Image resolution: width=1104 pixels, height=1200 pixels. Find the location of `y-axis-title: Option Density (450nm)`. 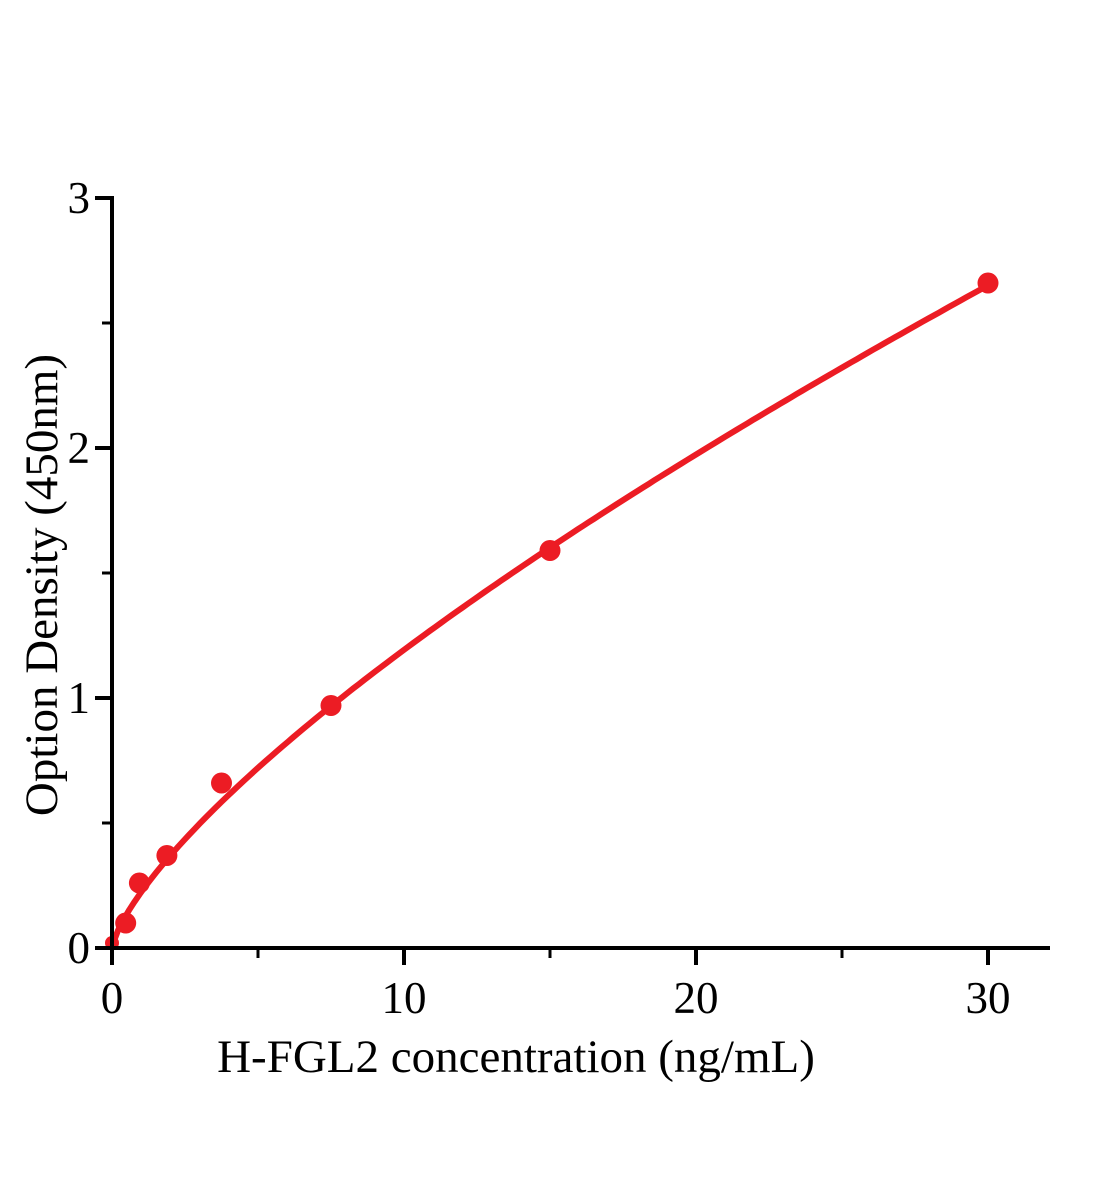

y-axis-title: Option Density (450nm) is located at coordinates (42, 585).